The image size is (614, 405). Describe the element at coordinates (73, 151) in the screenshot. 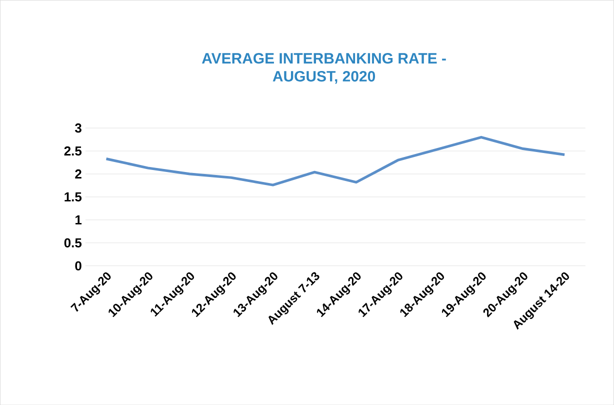

I see `y-tick-label: 2.5` at that location.